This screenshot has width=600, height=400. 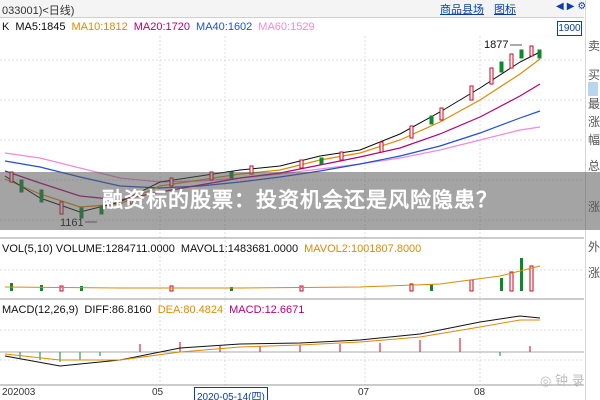 I want to click on diff-value: DIFF:86.8160, so click(x=118, y=310).